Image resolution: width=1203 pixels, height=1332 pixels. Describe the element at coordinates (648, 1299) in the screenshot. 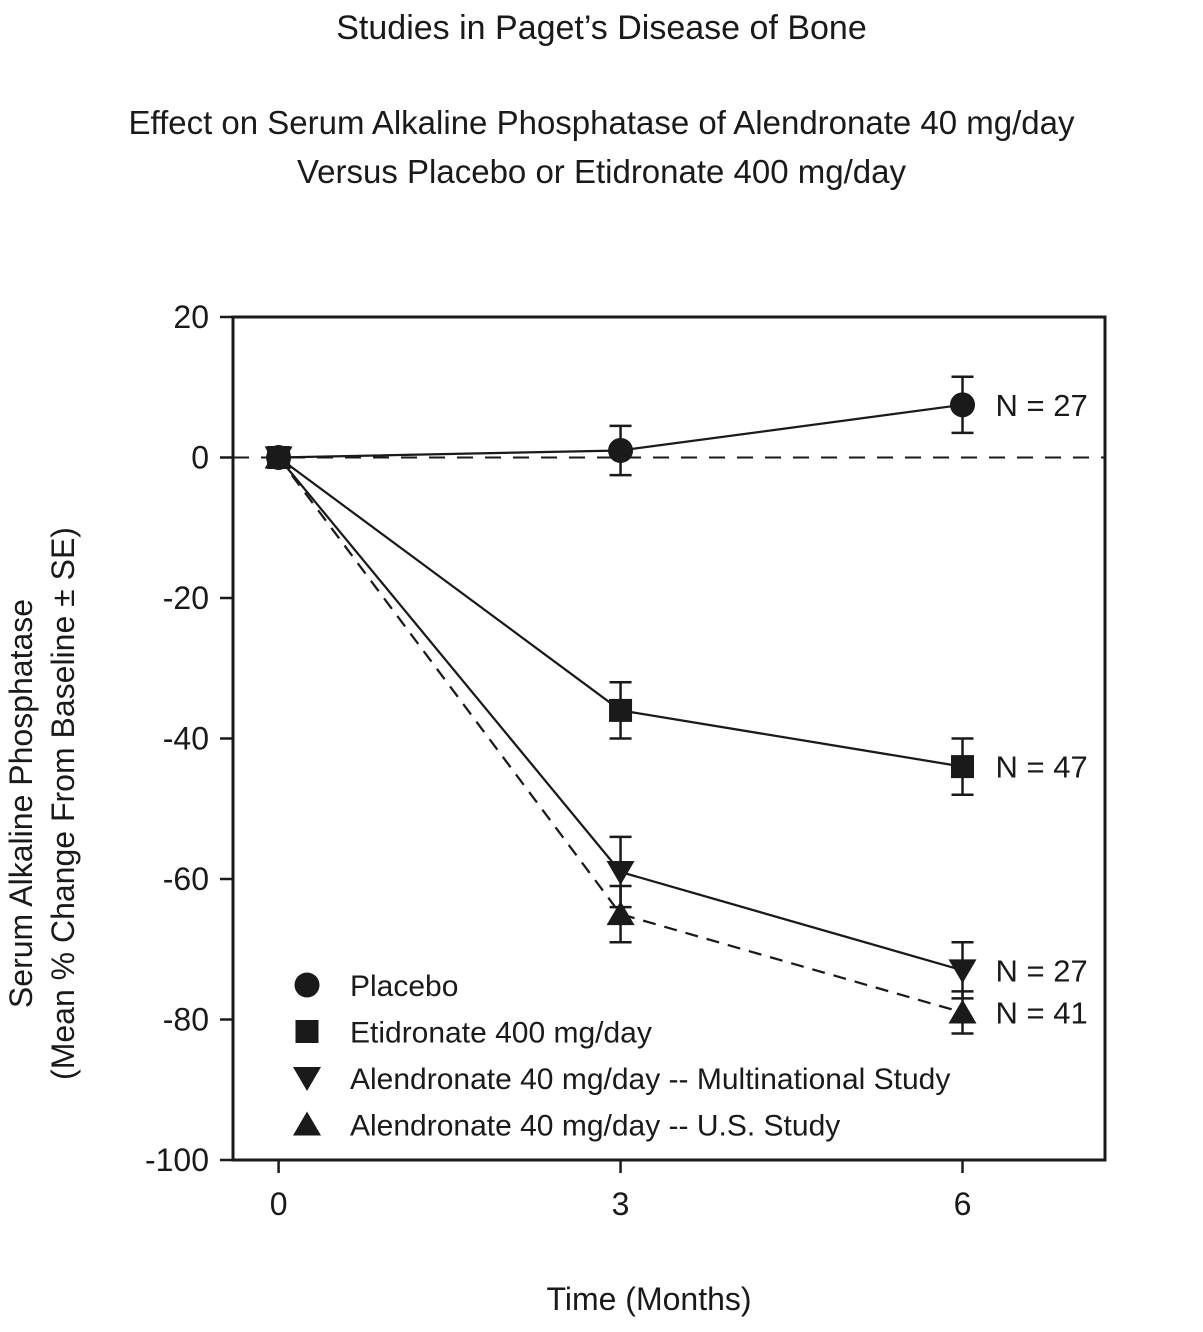

I see `x-axis-label: Time (Months)` at that location.